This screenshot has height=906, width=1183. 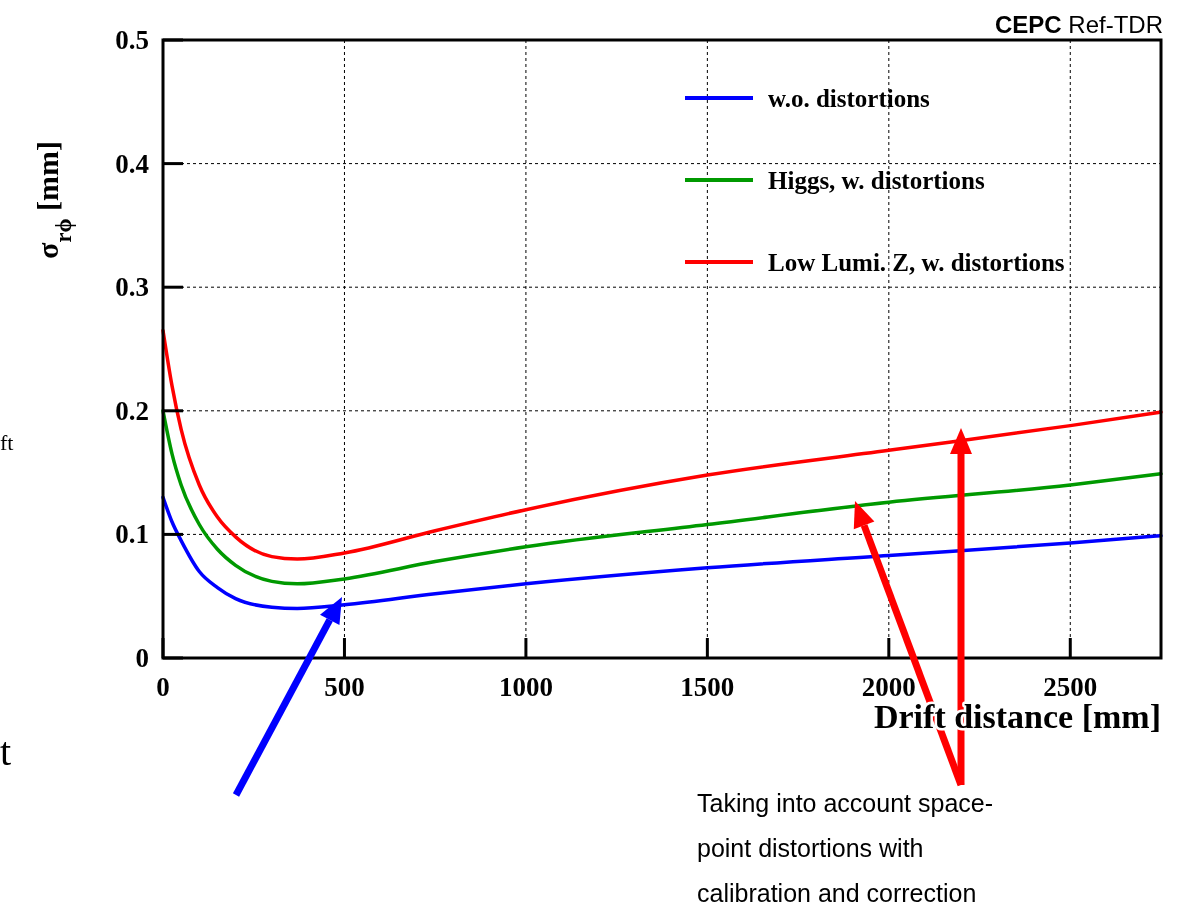 What do you see at coordinates (163, 687) in the screenshot?
I see `x-tick-label: 0` at bounding box center [163, 687].